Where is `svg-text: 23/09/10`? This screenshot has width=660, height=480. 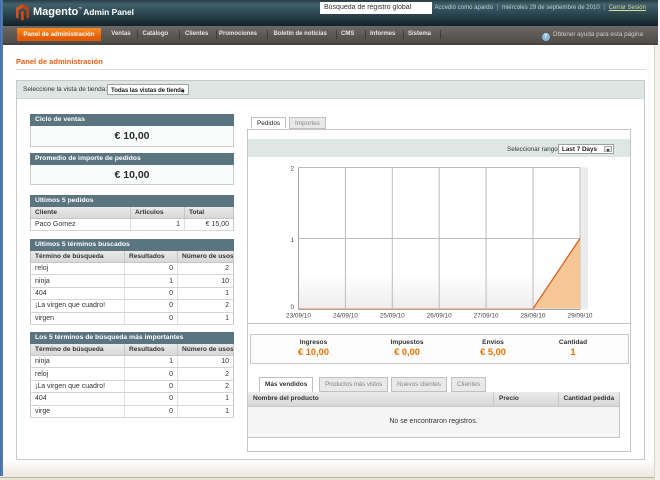 svg-text: 23/09/10 is located at coordinates (298, 316).